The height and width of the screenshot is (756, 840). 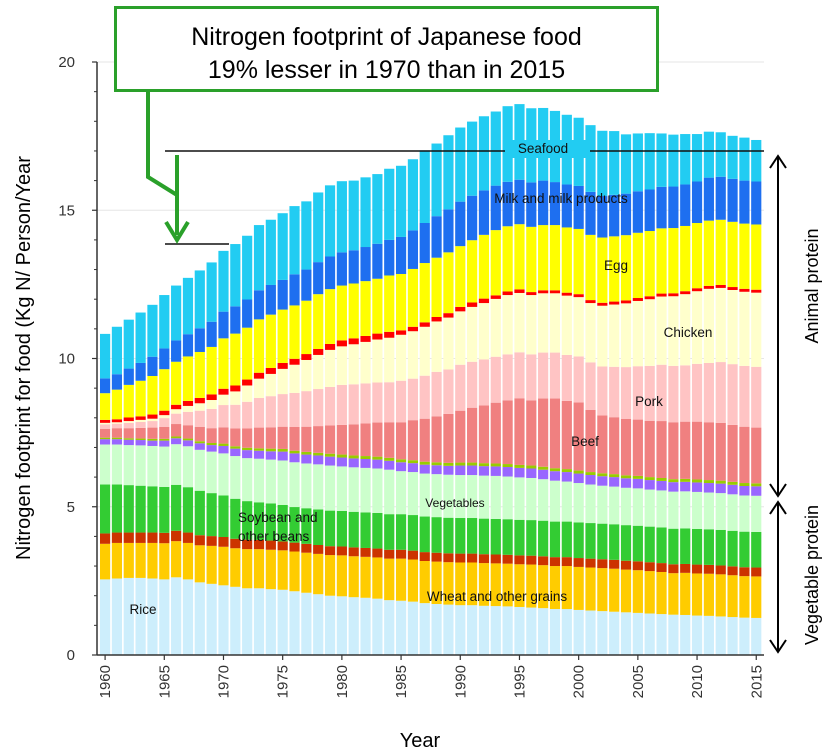 What do you see at coordinates (543, 148) in the screenshot?
I see `label-seafood: Seafood` at bounding box center [543, 148].